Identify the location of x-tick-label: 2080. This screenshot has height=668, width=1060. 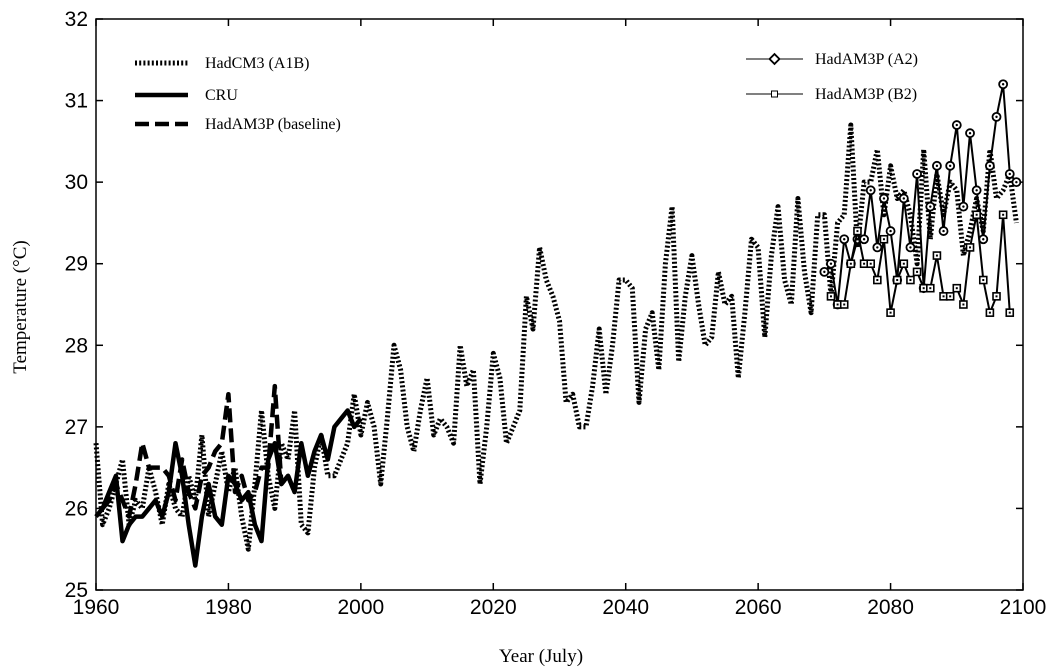
(890, 607).